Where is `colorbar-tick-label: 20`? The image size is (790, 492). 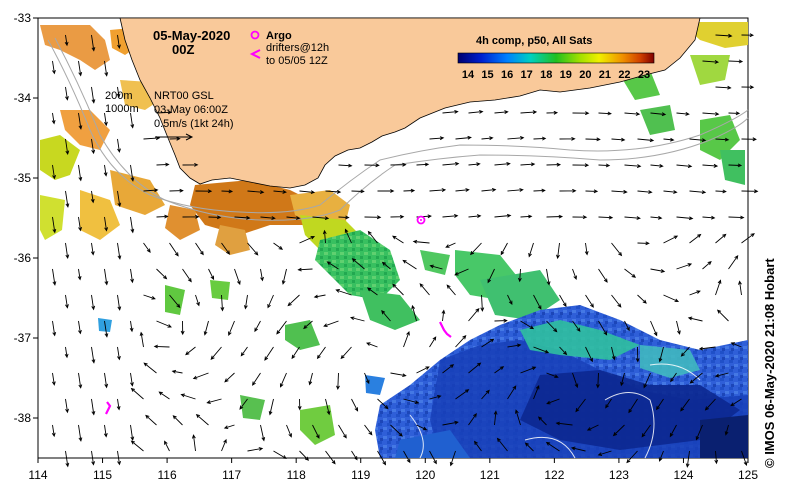
colorbar-tick-label: 20 is located at coordinates (585, 75).